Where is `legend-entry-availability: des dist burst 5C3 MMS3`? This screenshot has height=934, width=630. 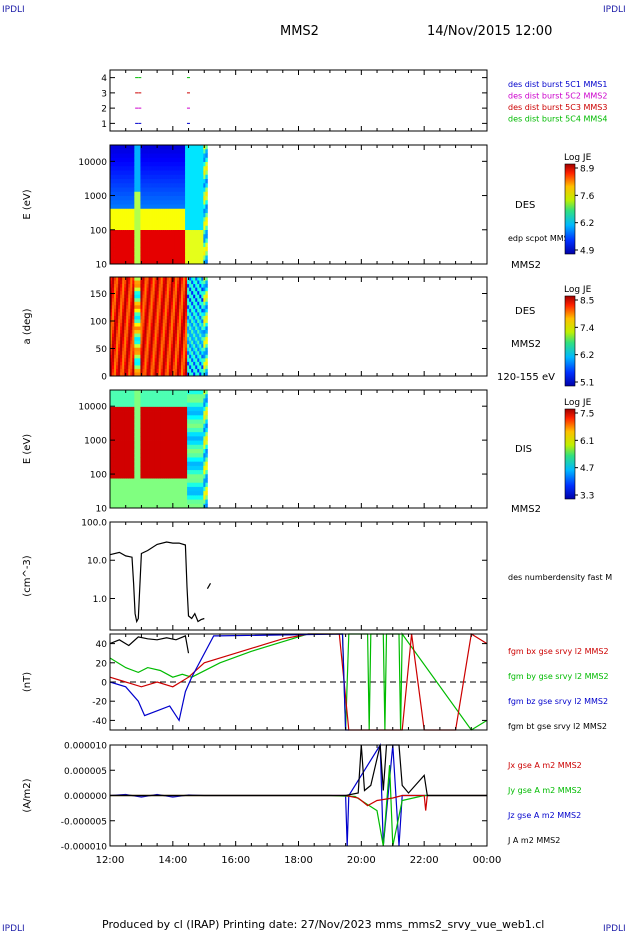
legend-entry-availability: des dist burst 5C3 MMS3 is located at coordinates (557, 107).